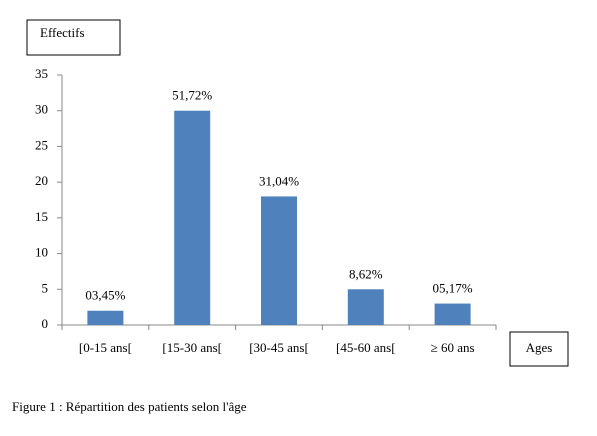  What do you see at coordinates (45, 287) in the screenshot?
I see `y-tick-label: 5` at bounding box center [45, 287].